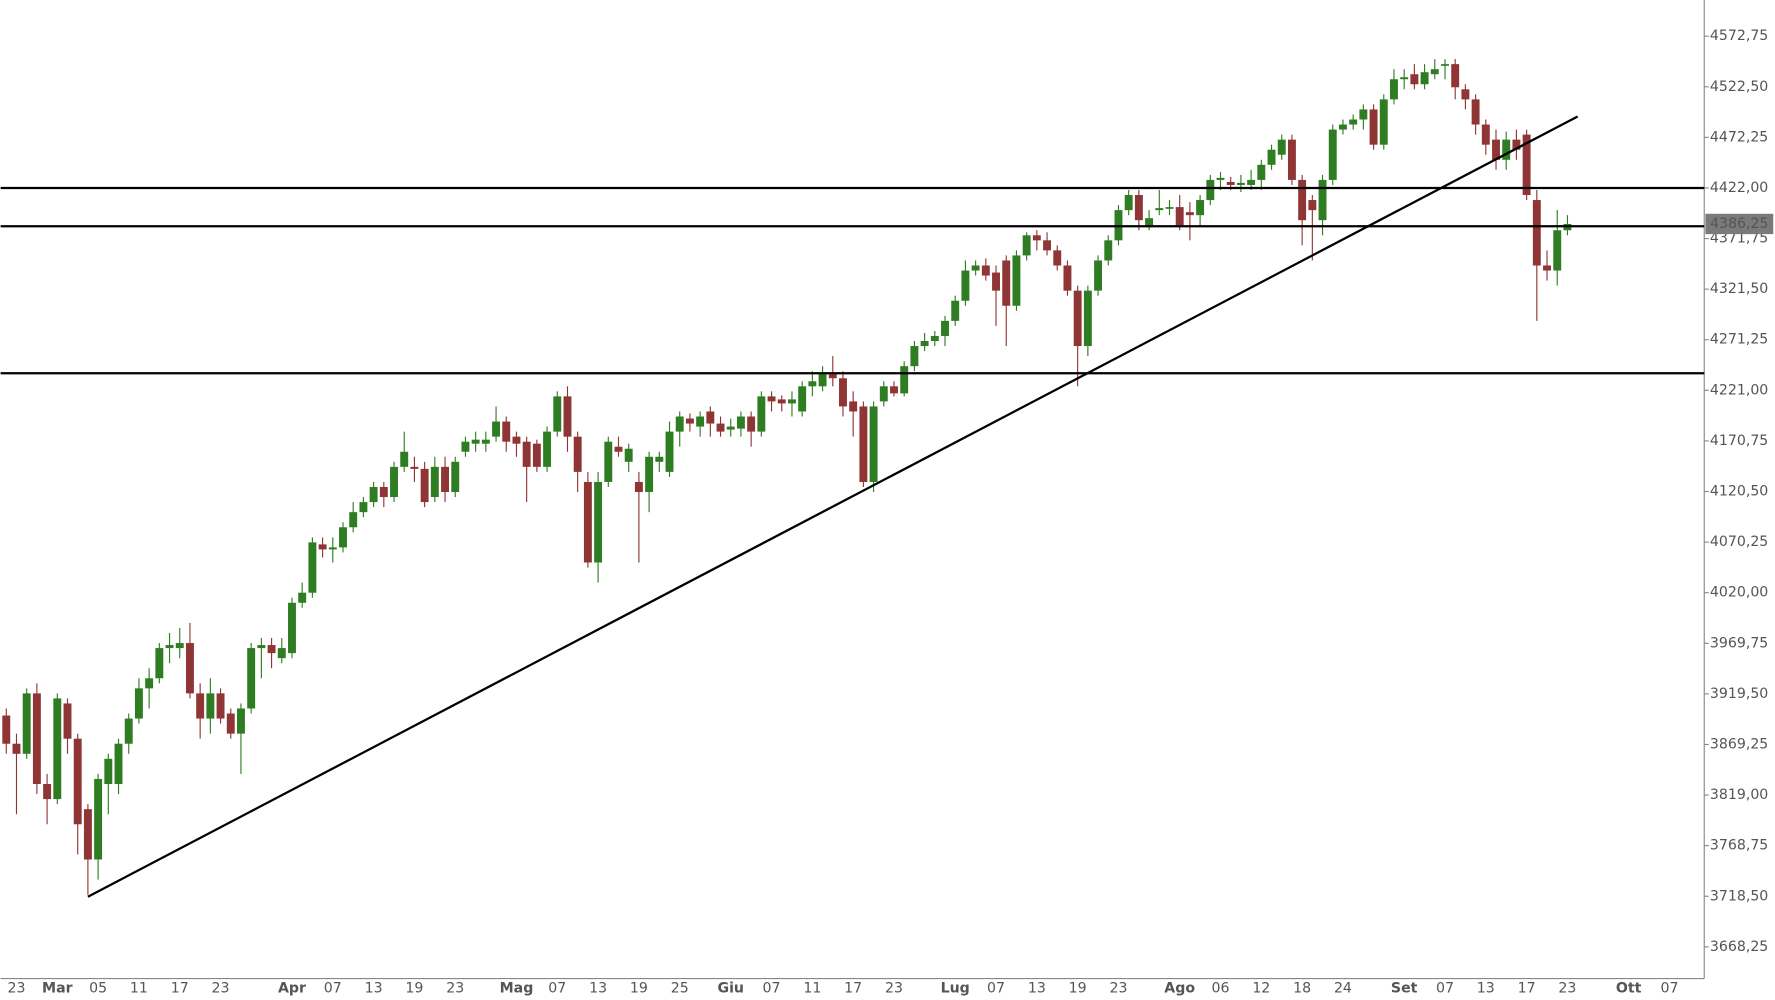  What do you see at coordinates (1739, 441) in the screenshot?
I see `y-tick-label: 4170,75` at bounding box center [1739, 441].